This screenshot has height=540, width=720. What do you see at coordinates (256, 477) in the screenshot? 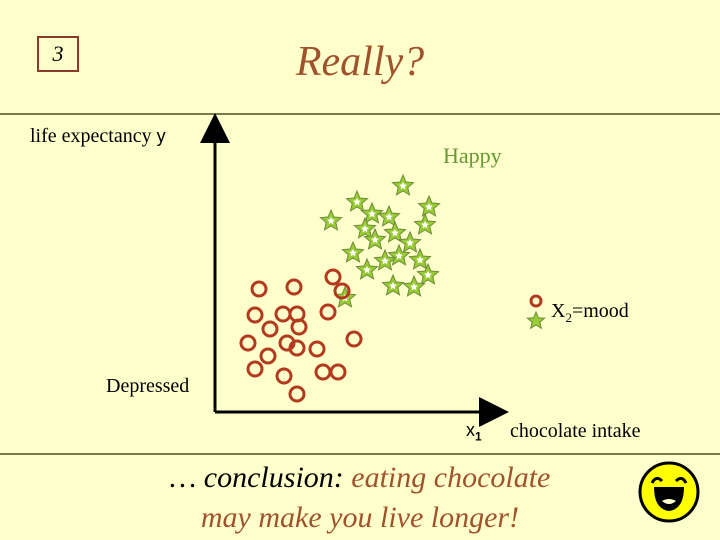
I see `conclusion-part1: … conclusion:` at bounding box center [256, 477].